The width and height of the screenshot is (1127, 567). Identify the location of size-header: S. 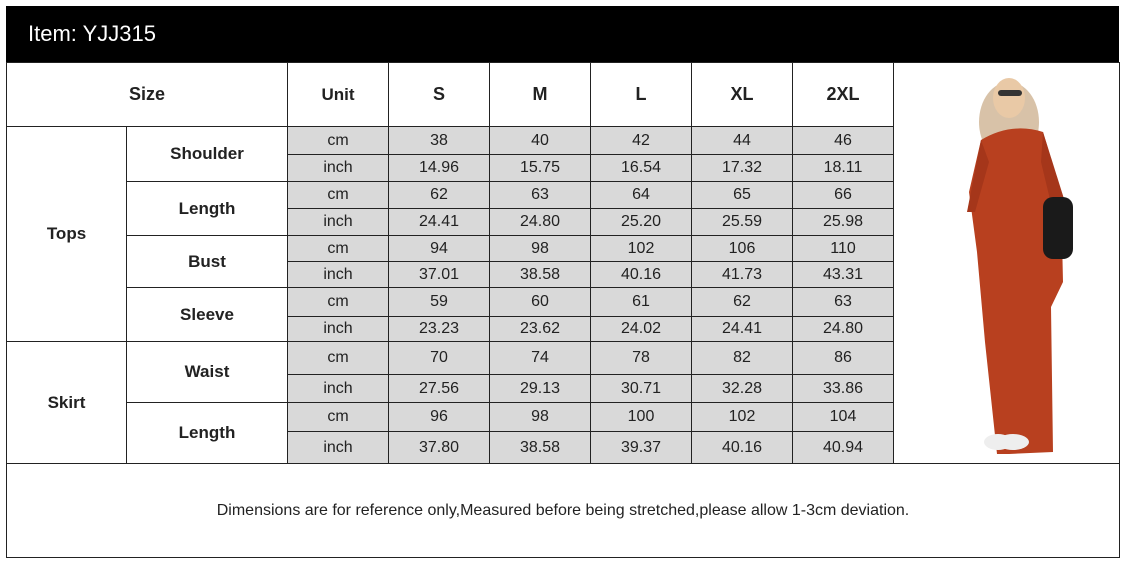
(439, 94).